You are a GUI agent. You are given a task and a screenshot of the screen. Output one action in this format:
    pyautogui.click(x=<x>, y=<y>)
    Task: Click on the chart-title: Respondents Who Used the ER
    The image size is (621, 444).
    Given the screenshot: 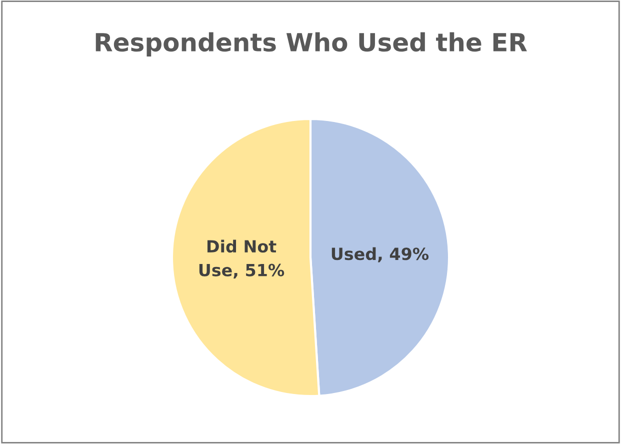 What is the action you would take?
    pyautogui.click(x=311, y=44)
    